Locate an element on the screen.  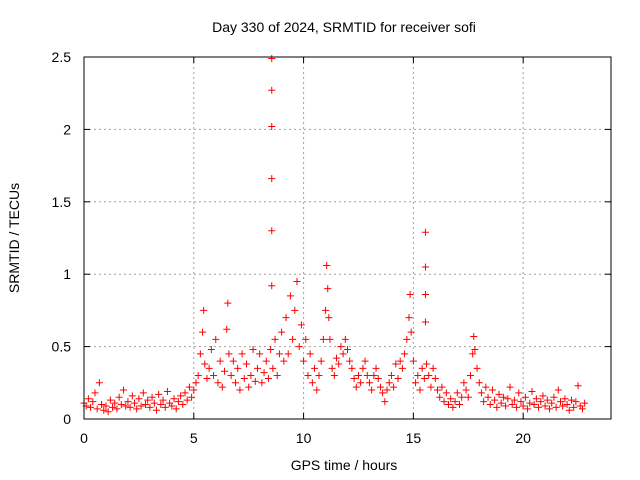
x-tick-label: 15 is located at coordinates (414, 438).